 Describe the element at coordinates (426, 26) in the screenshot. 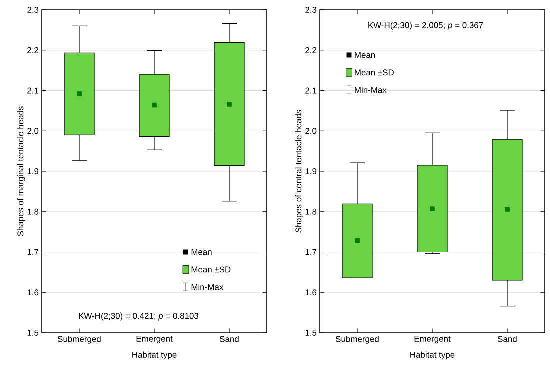

I see `annotation: KW-H(2;30) = 2.005; p = 0.367` at that location.